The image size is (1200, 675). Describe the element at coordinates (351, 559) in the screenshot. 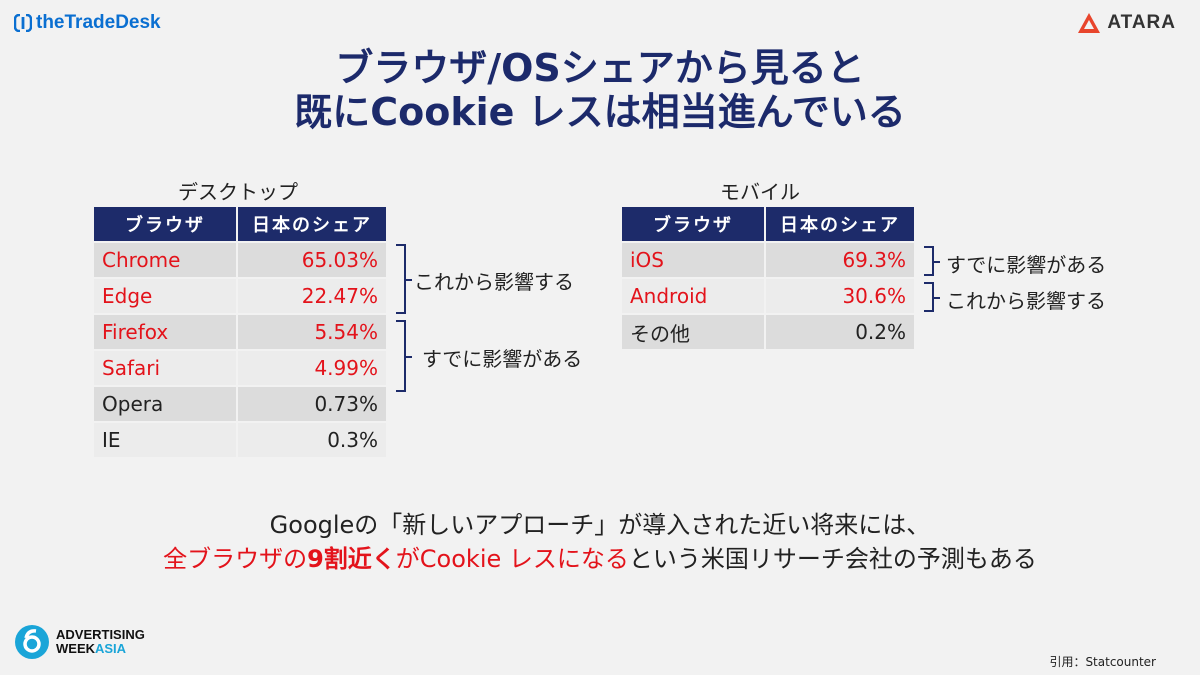

I see `bottom-line-2-part-b: 9割近く` at that location.